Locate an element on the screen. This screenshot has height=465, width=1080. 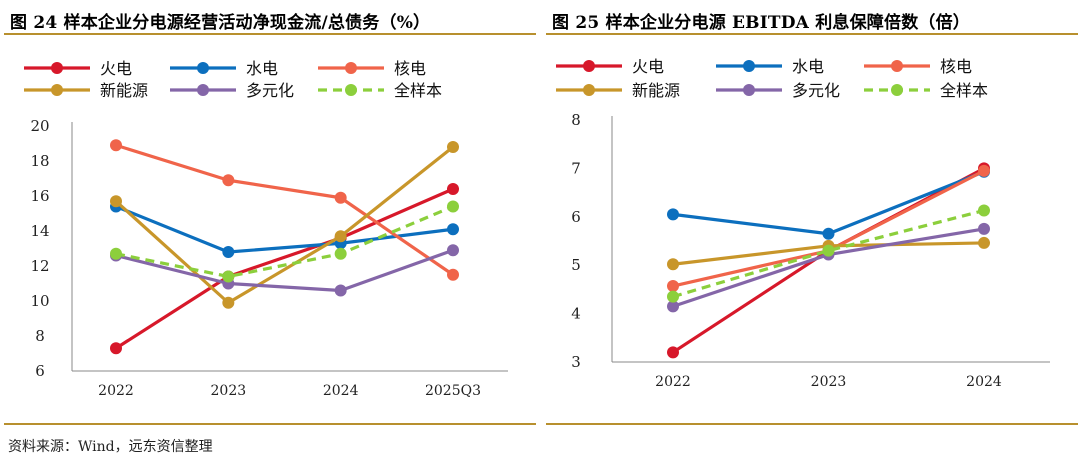
y-tick-label: 3 is located at coordinates (576, 362).